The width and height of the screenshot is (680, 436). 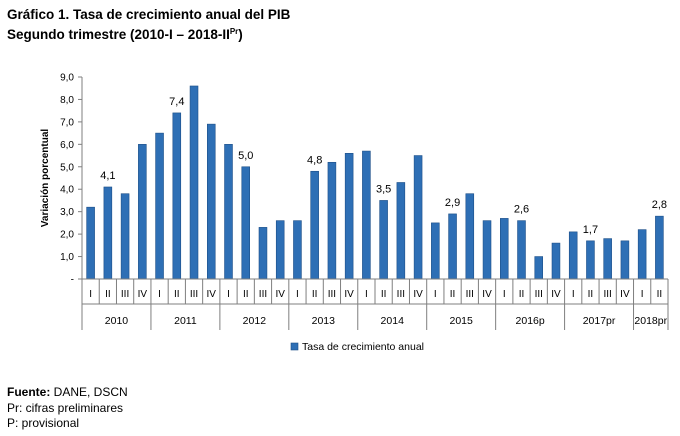 I want to click on y-tick-label: 1,0, so click(x=67, y=257).